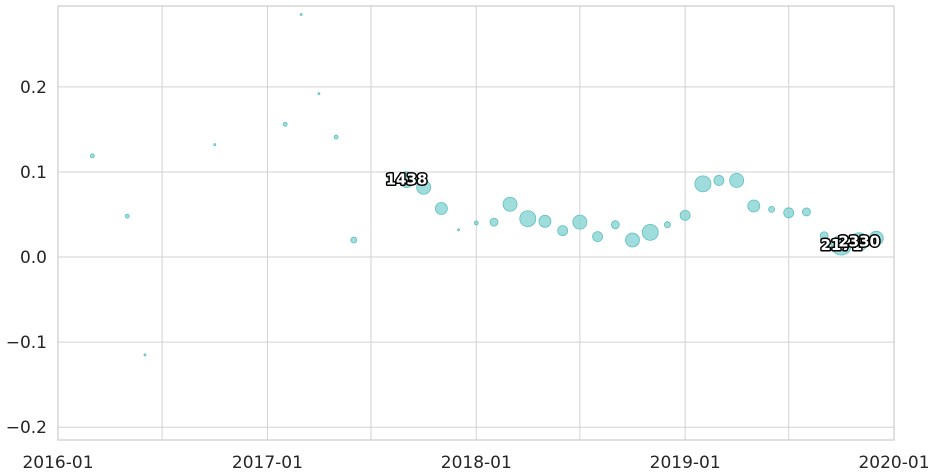 This screenshot has height=476, width=935. I want to click on data-point-label: 2330, so click(859, 242).